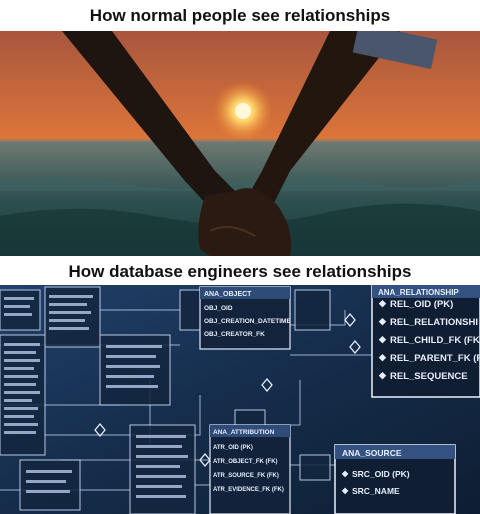 Image resolution: width=480 pixels, height=514 pixels. Describe the element at coordinates (248, 490) in the screenshot. I see `attribution-field-4: ATR_EVIDENCE_FK (FK)` at that location.